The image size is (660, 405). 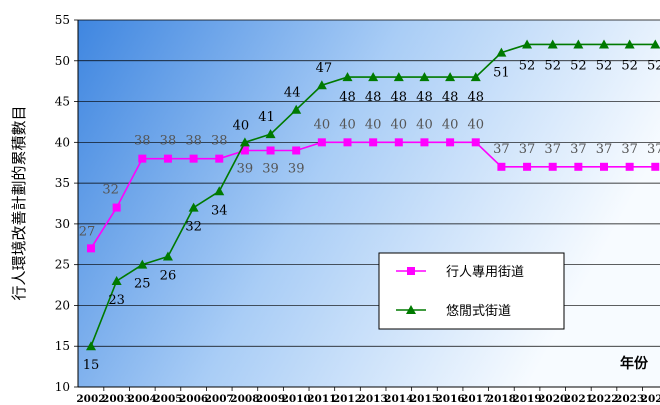 What do you see at coordinates (373, 399) in the screenshot?
I see `x-tick-label: 2013` at bounding box center [373, 399].